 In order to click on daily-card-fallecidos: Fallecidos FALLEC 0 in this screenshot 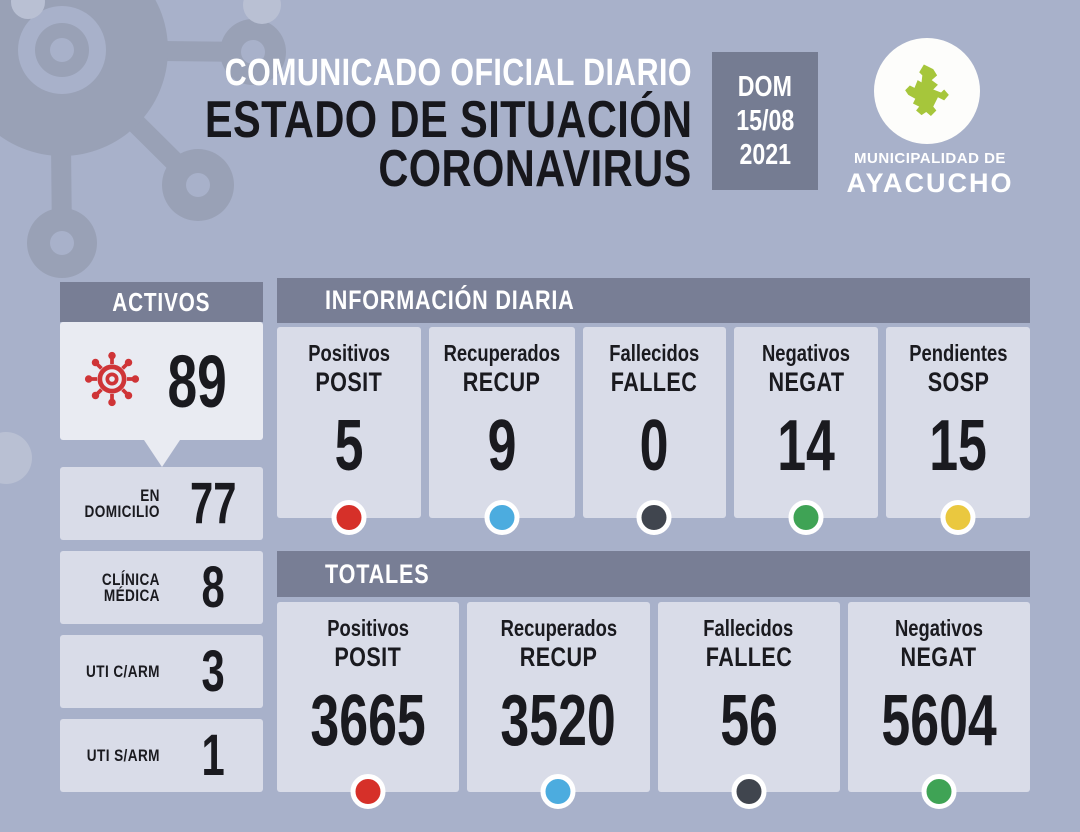, I will do `click(654, 431)`.